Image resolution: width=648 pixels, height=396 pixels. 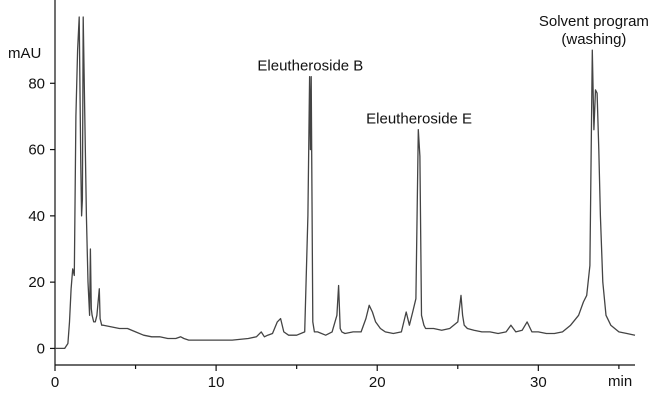 What do you see at coordinates (310, 66) in the screenshot?
I see `peak-annotation-label: Eleutheroside B` at bounding box center [310, 66].